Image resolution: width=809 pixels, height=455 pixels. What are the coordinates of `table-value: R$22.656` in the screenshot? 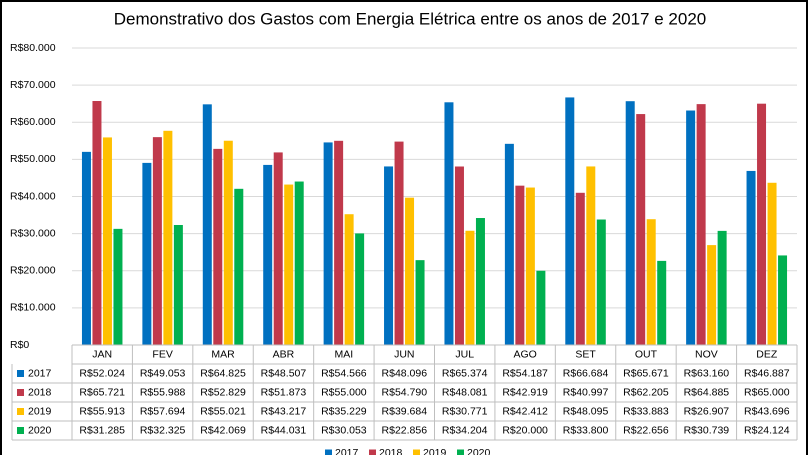 It's located at (646, 430).